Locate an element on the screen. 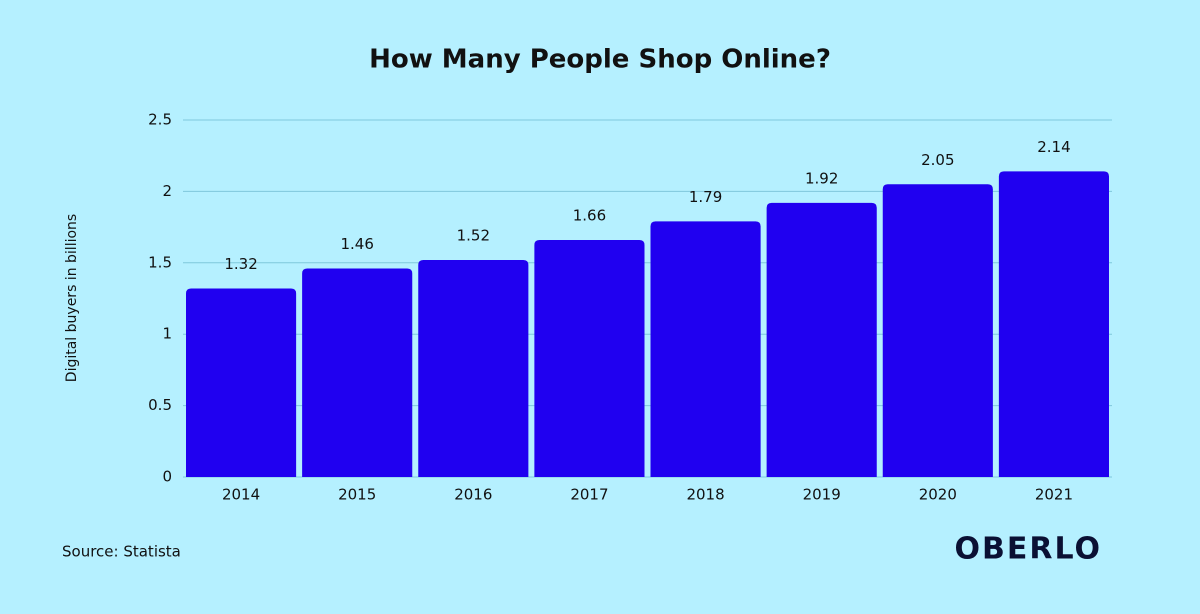 This screenshot has height=614, width=1200. value-label: 1.66 is located at coordinates (589, 215).